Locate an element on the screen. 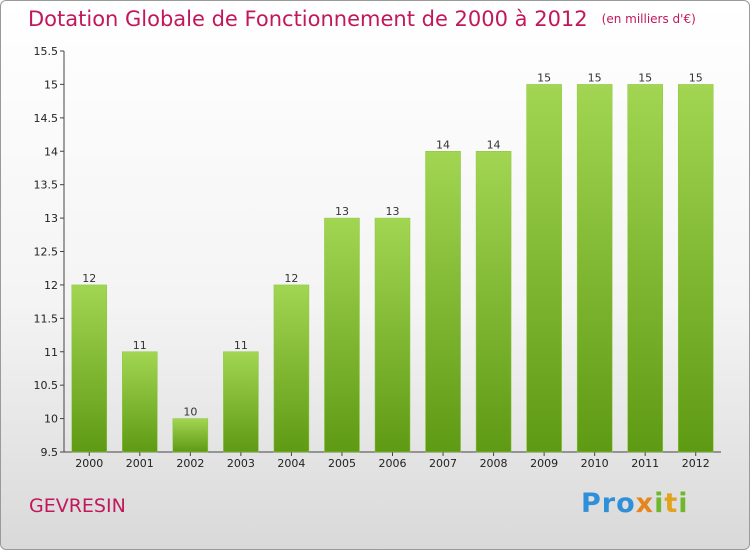 The width and height of the screenshot is (750, 550). bar-2000 is located at coordinates (89, 368).